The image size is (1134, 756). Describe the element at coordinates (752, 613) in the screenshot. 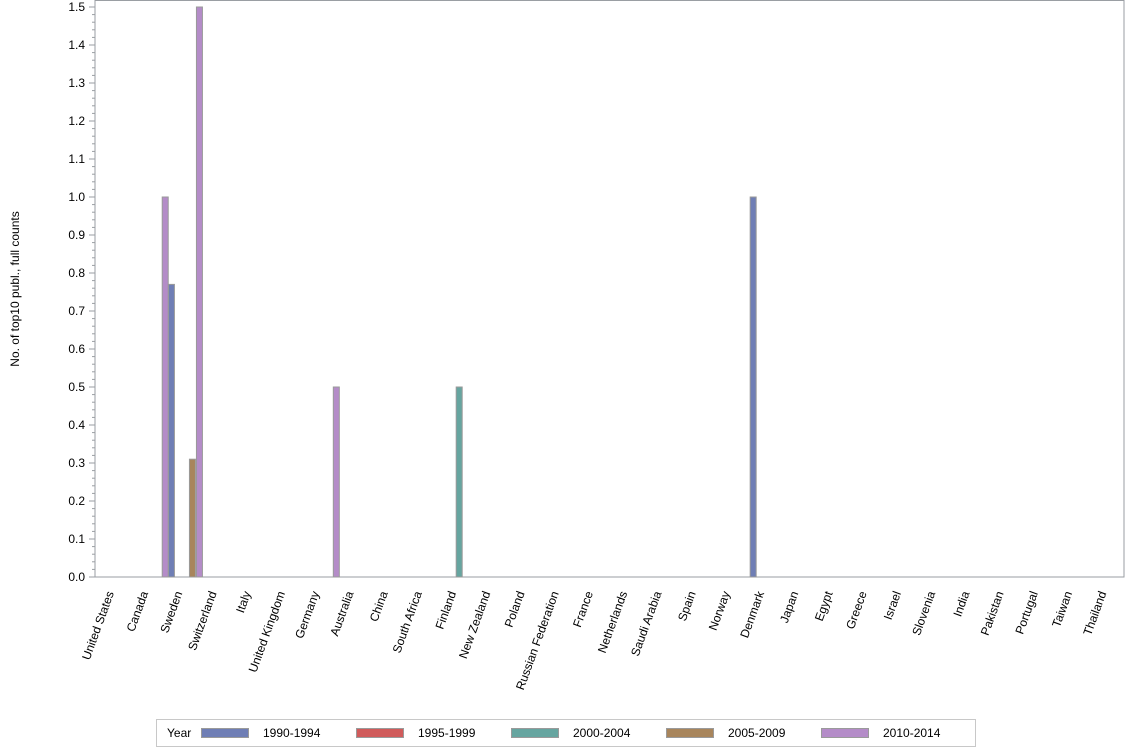

I see `x-tick-label: Denmark` at that location.